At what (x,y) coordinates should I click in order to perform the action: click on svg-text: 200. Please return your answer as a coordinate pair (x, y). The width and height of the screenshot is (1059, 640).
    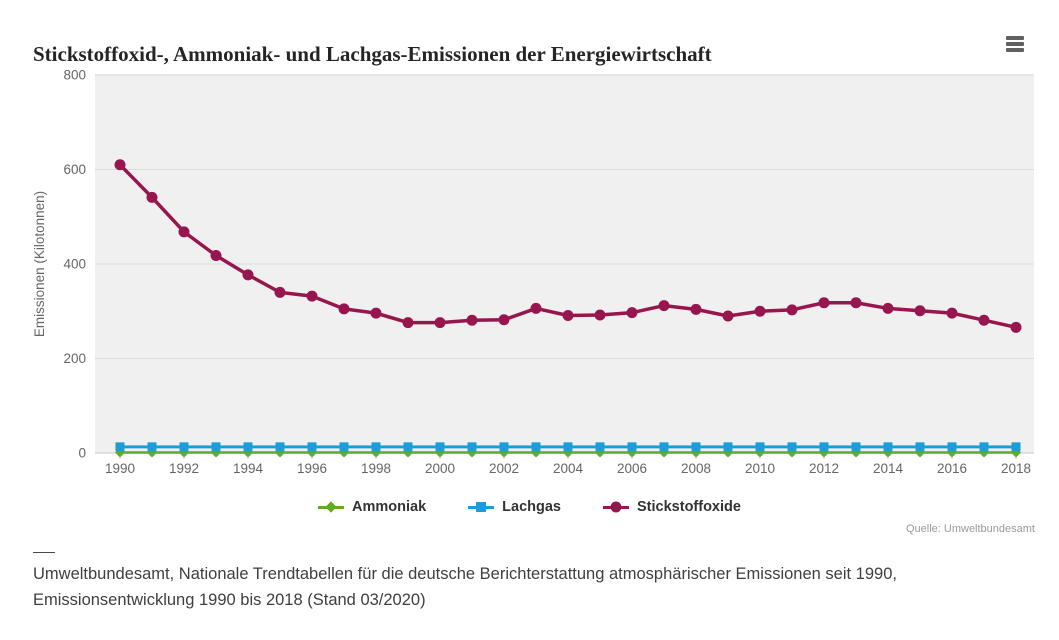
    Looking at the image, I should click on (74, 358).